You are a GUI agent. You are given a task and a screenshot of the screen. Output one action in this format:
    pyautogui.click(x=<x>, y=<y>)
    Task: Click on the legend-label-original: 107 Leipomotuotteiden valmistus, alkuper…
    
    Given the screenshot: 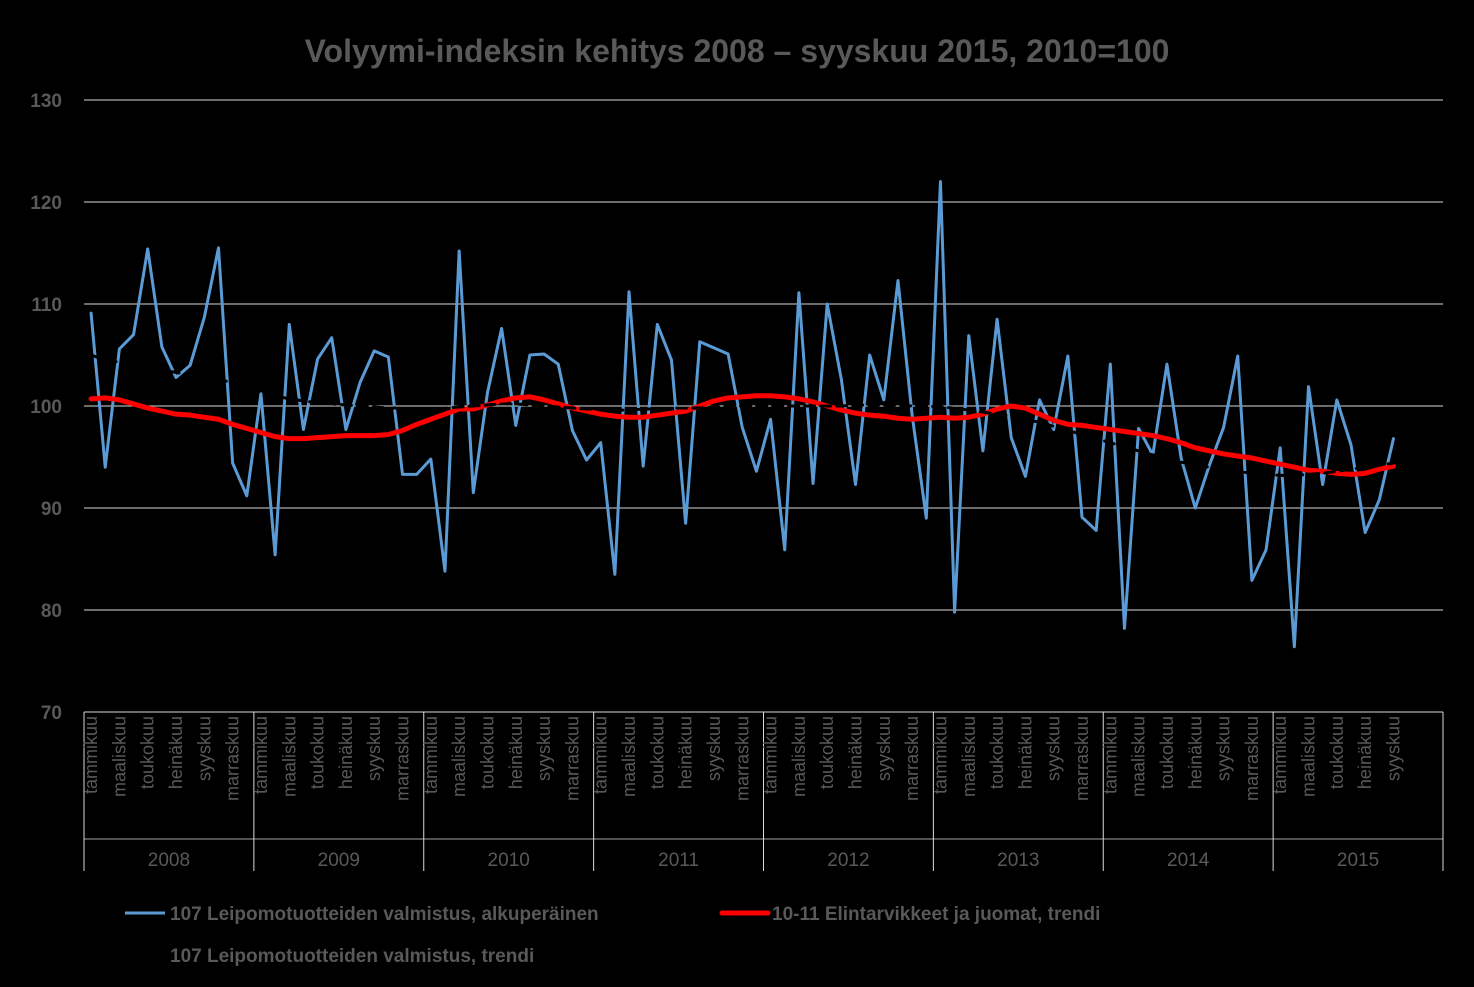 What is the action you would take?
    pyautogui.click(x=384, y=914)
    